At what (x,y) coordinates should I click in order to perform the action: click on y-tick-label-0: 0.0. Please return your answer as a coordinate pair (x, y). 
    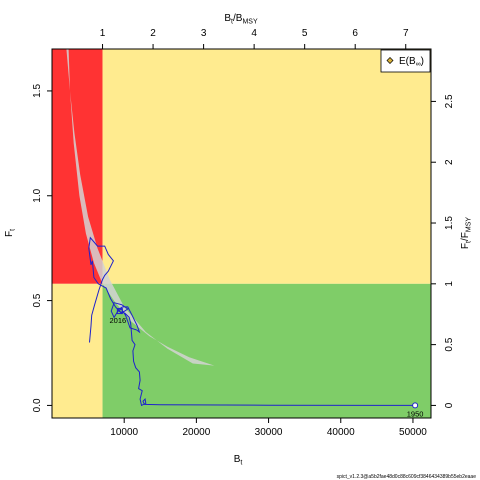
    Looking at the image, I should click on (37, 405).